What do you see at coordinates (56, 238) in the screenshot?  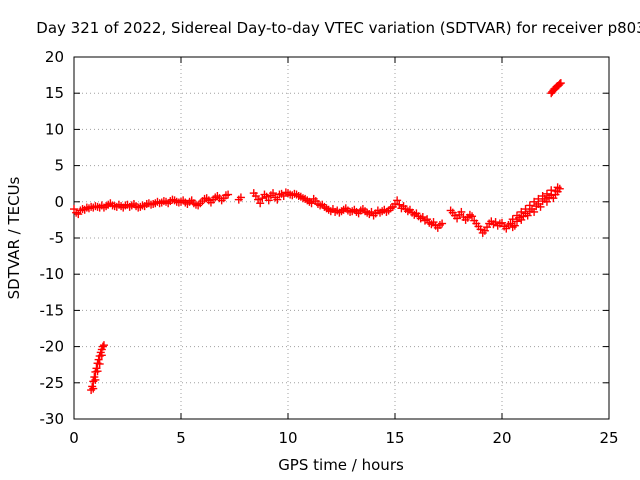 I see `y-tick-label: -5` at bounding box center [56, 238].